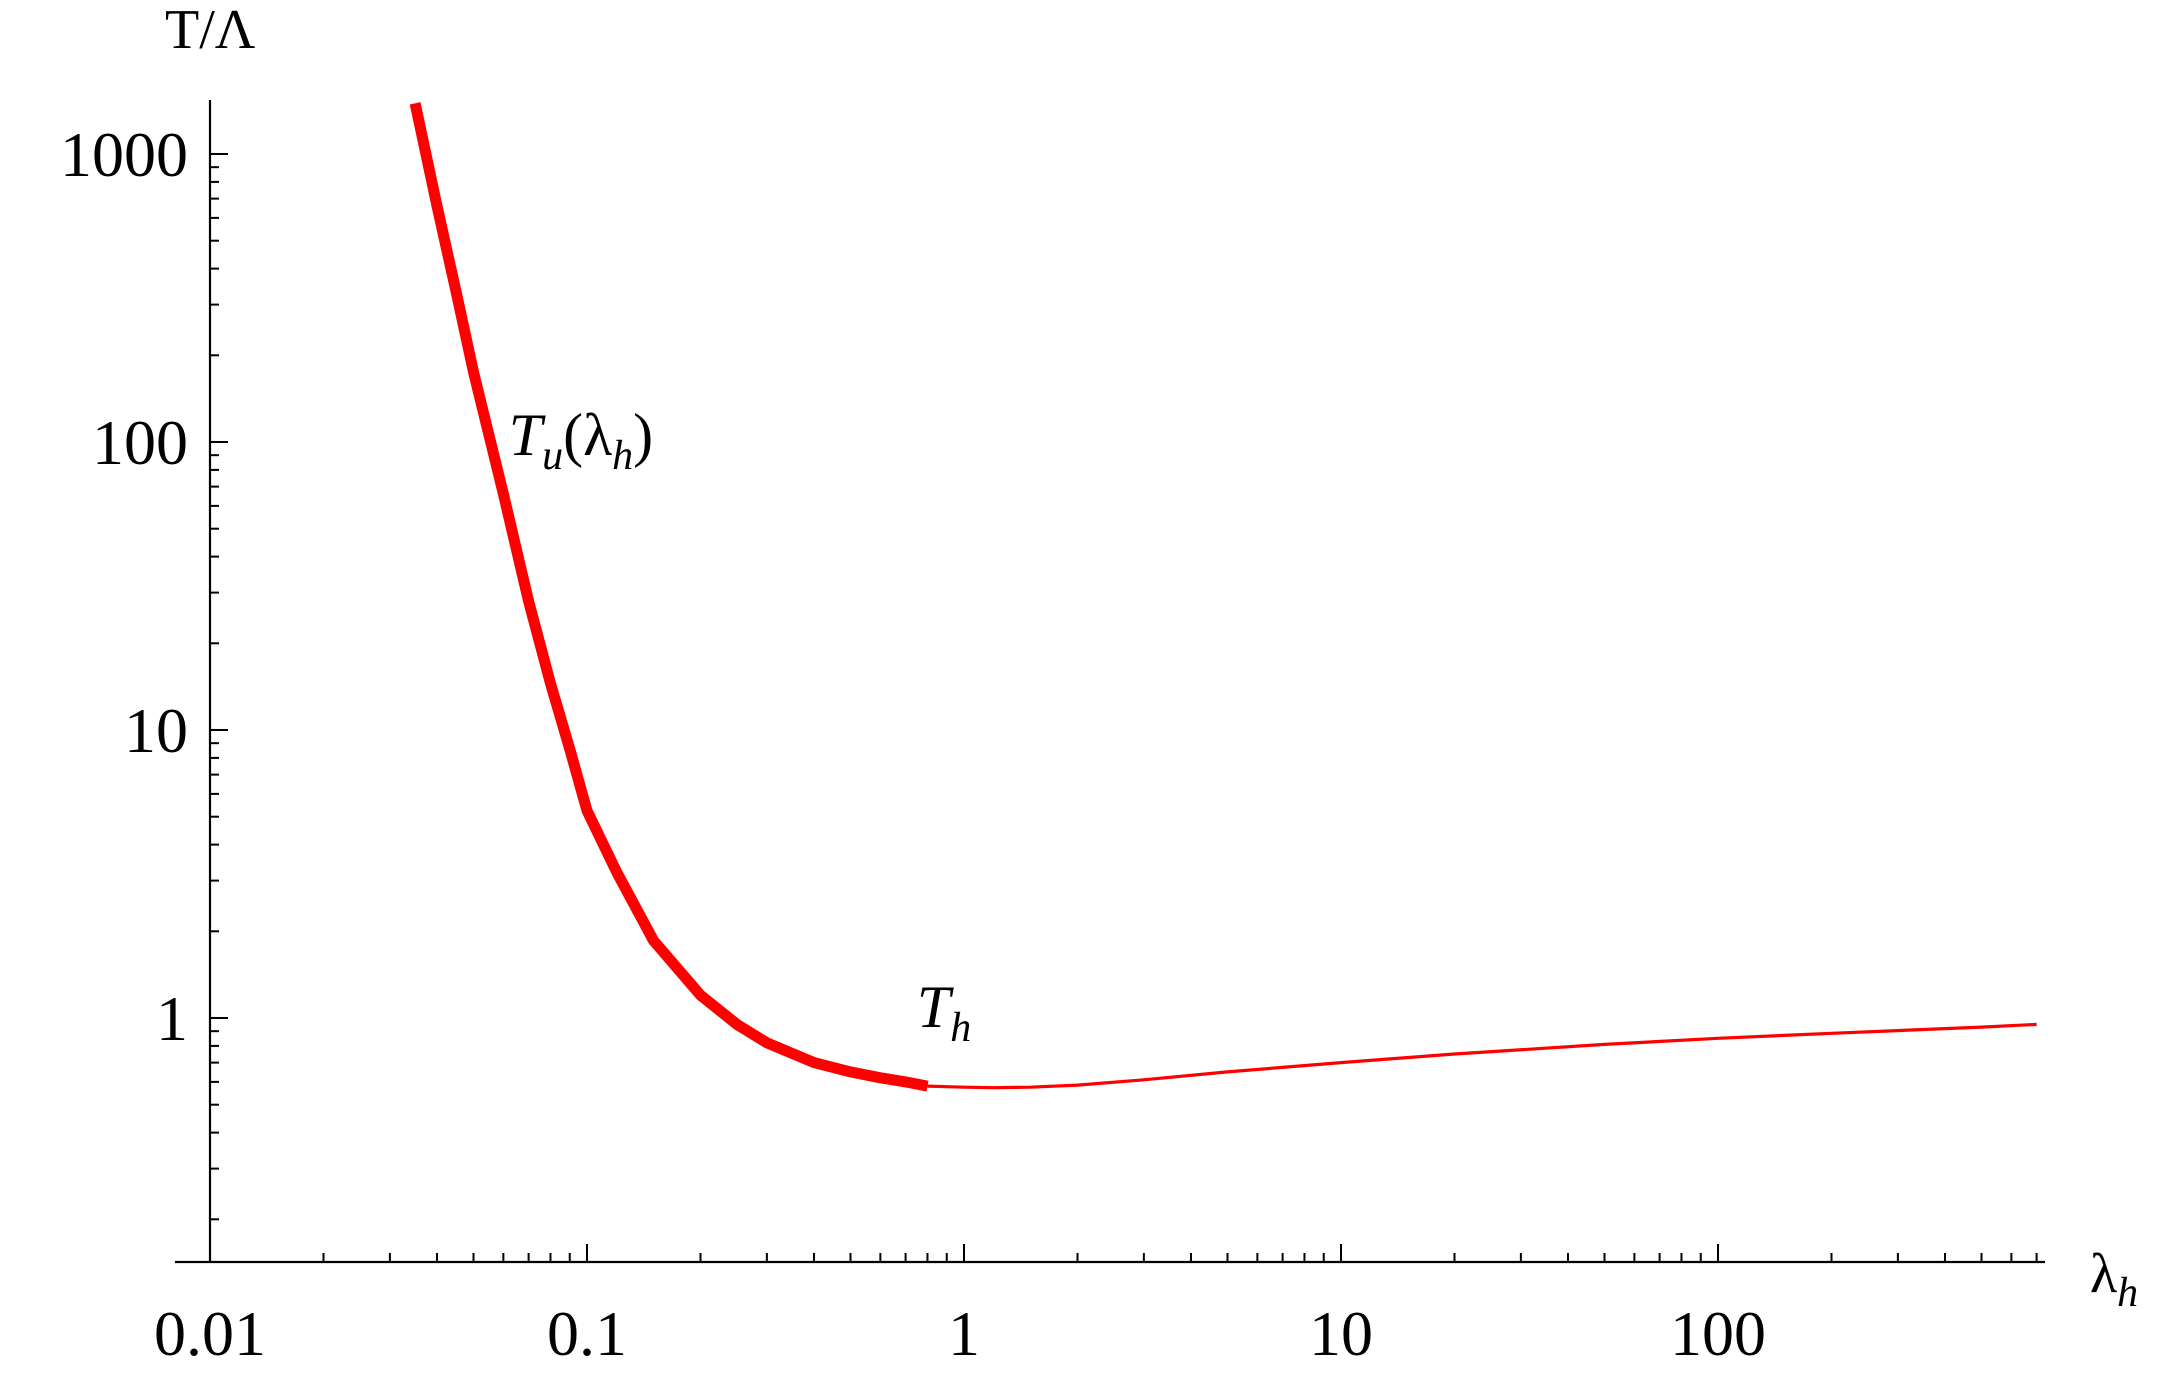 The width and height of the screenshot is (2160, 1378). What do you see at coordinates (210, 30) in the screenshot?
I see `y-axis-label: T/Λ` at bounding box center [210, 30].